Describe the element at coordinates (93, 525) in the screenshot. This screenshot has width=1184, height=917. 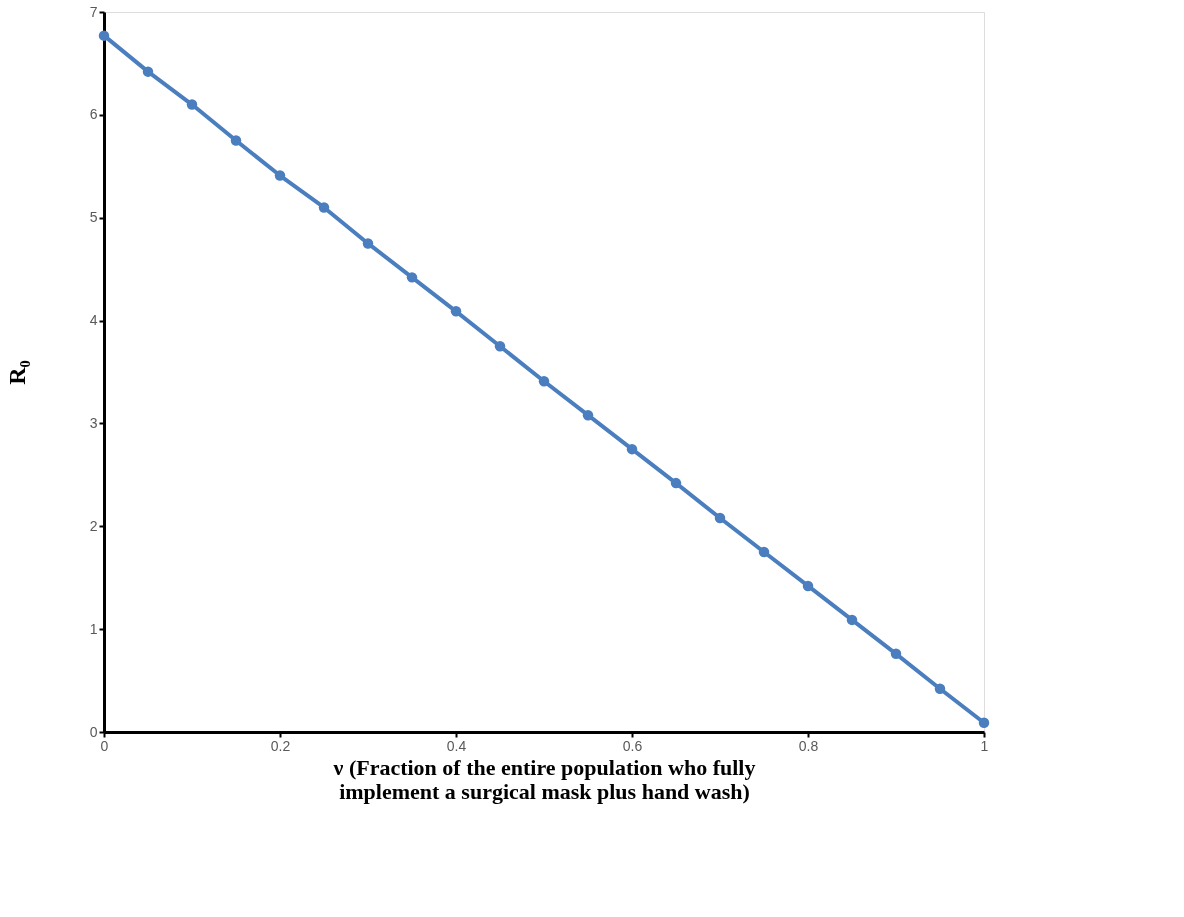
I see `y-tick-label: 2` at that location.